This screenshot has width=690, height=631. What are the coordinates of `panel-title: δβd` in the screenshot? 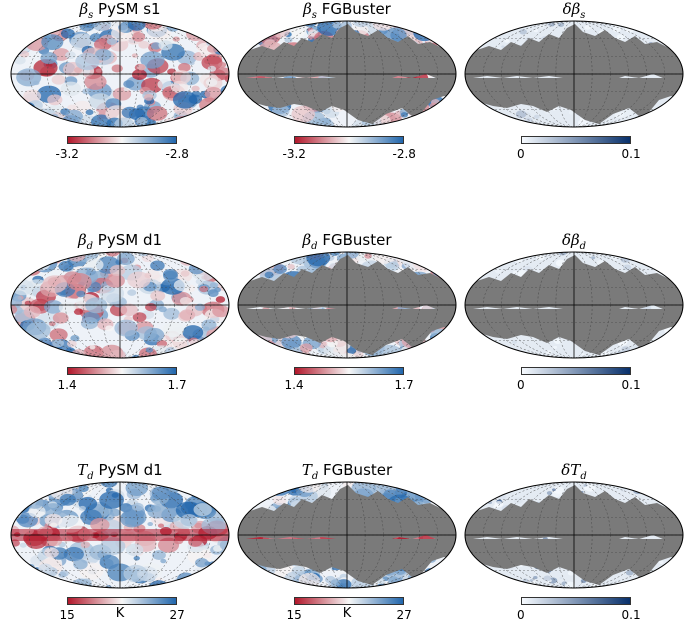 It's located at (574, 243).